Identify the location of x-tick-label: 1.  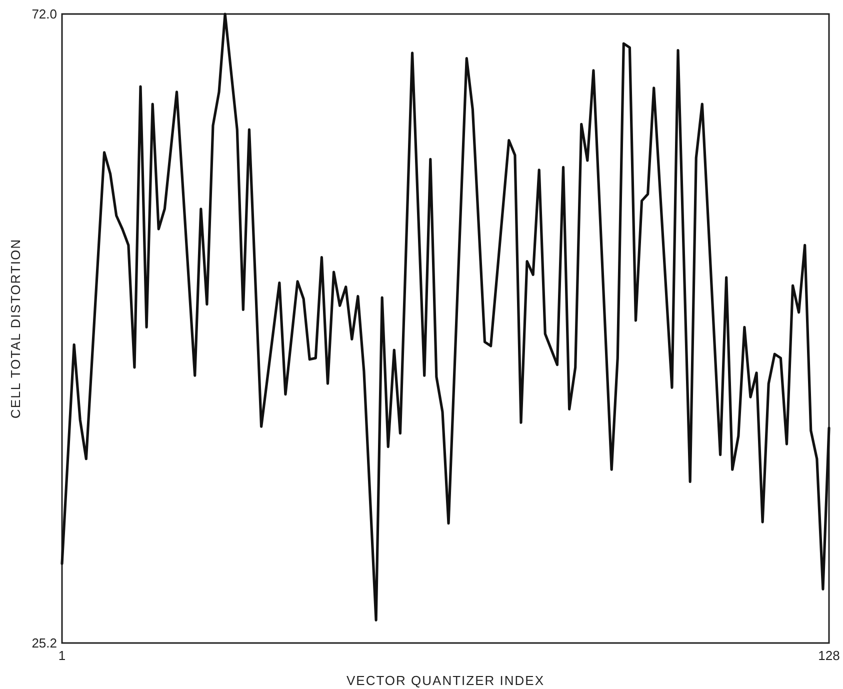
(62, 655).